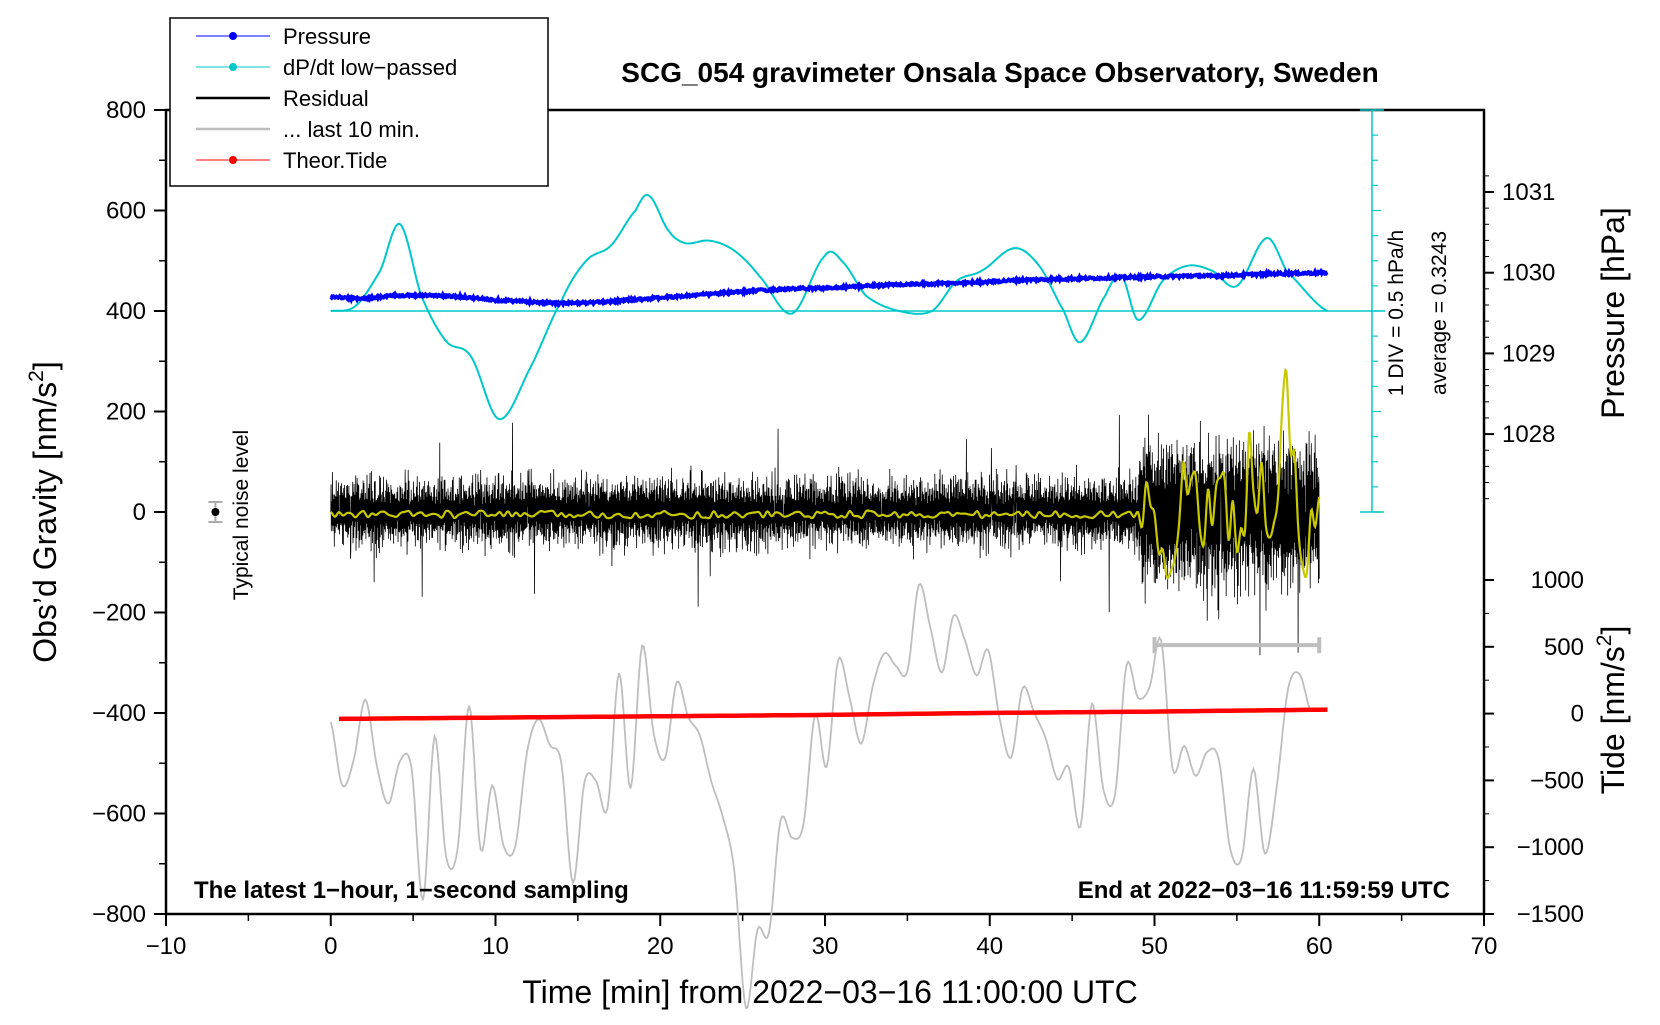  What do you see at coordinates (1396, 313) in the screenshot?
I see `div-scale-label: 1 DIV = 0.5 hPa/h` at bounding box center [1396, 313].